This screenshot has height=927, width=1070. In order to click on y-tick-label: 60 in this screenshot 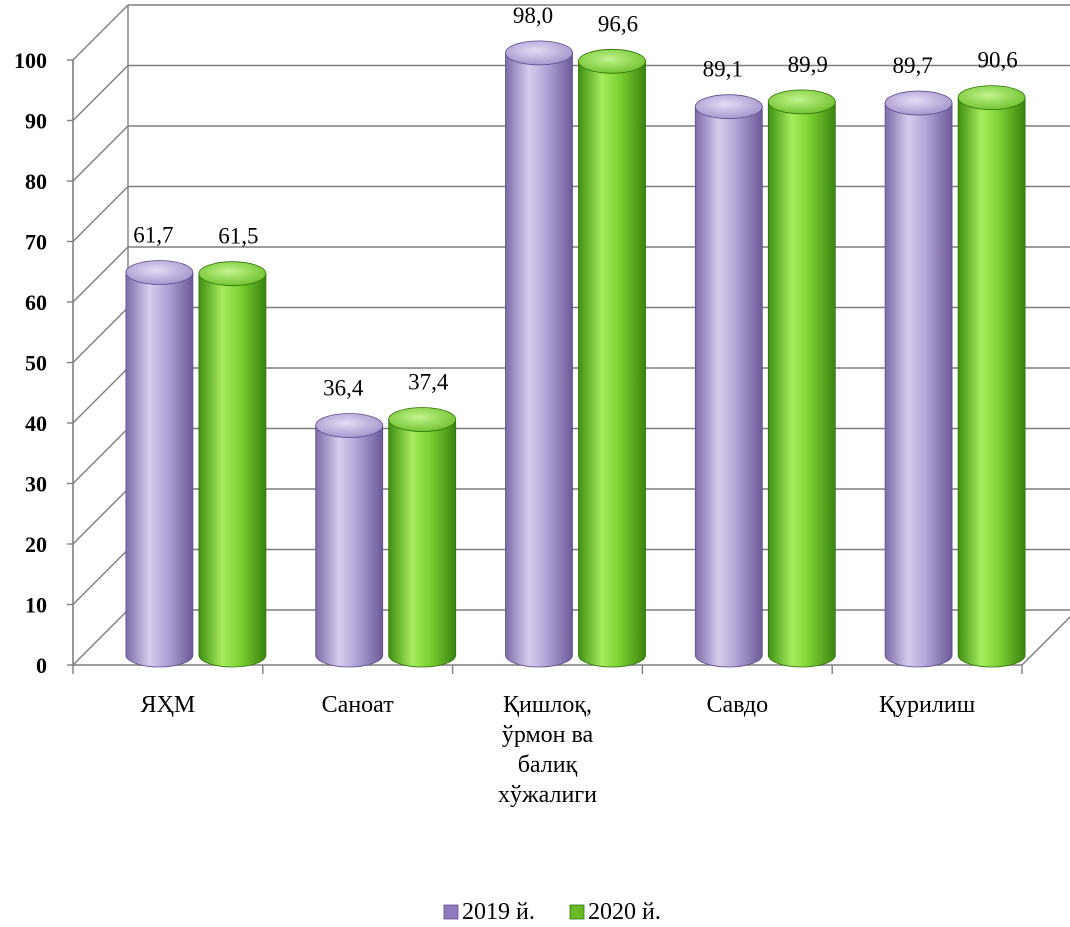, I will do `click(36, 302)`.